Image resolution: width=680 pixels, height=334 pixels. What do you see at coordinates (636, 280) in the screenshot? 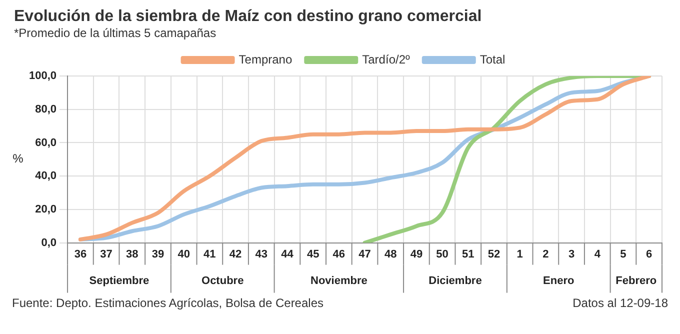
I see `text: Febrero` at bounding box center [636, 280].